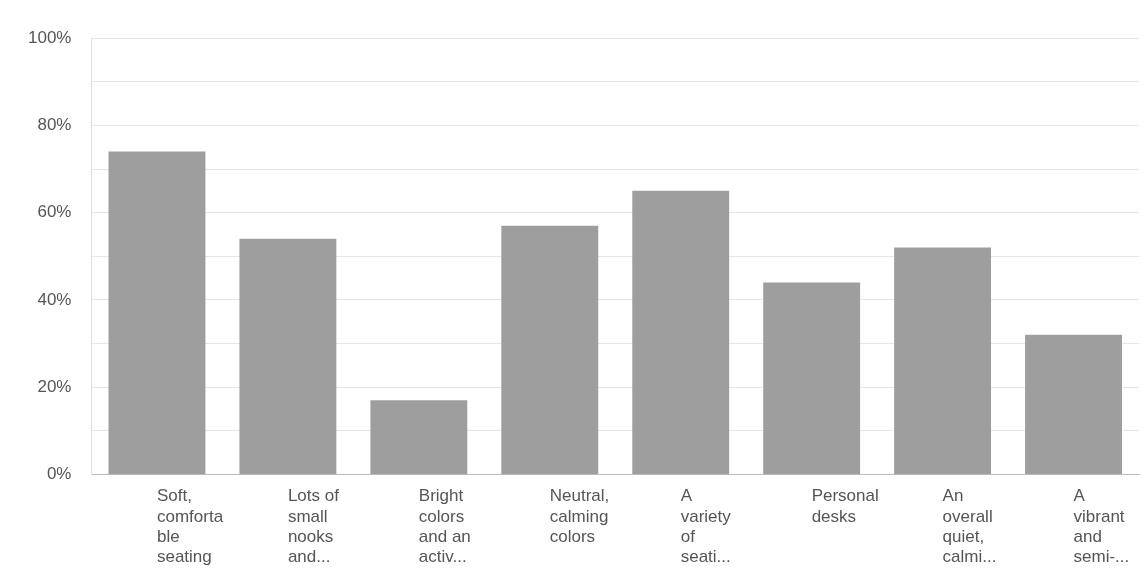 This screenshot has height=582, width=1143. What do you see at coordinates (579, 516) in the screenshot?
I see `x-tick-label: Neutral, calming colors` at bounding box center [579, 516].